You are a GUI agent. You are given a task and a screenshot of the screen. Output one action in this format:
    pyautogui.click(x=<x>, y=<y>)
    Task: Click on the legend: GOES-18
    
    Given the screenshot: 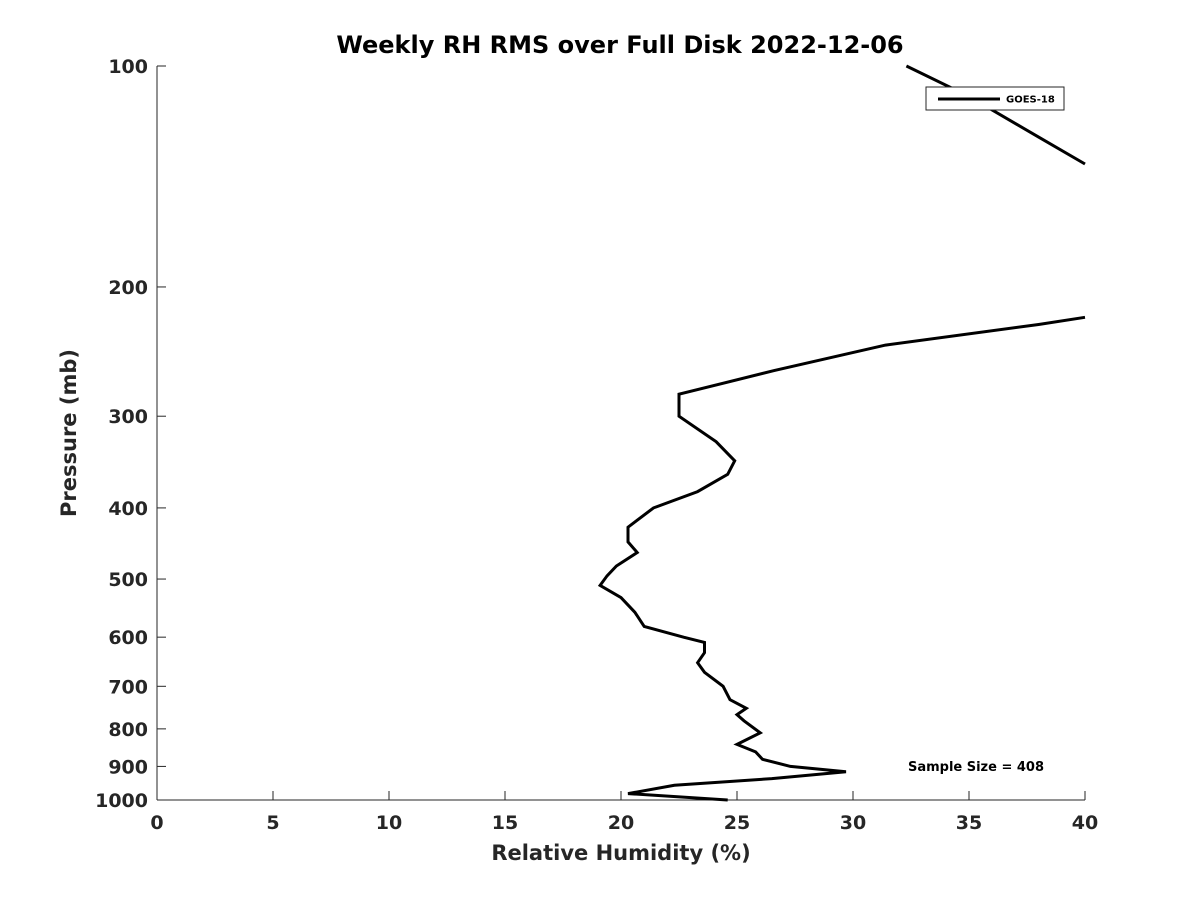 What is the action you would take?
    pyautogui.click(x=995, y=98)
    